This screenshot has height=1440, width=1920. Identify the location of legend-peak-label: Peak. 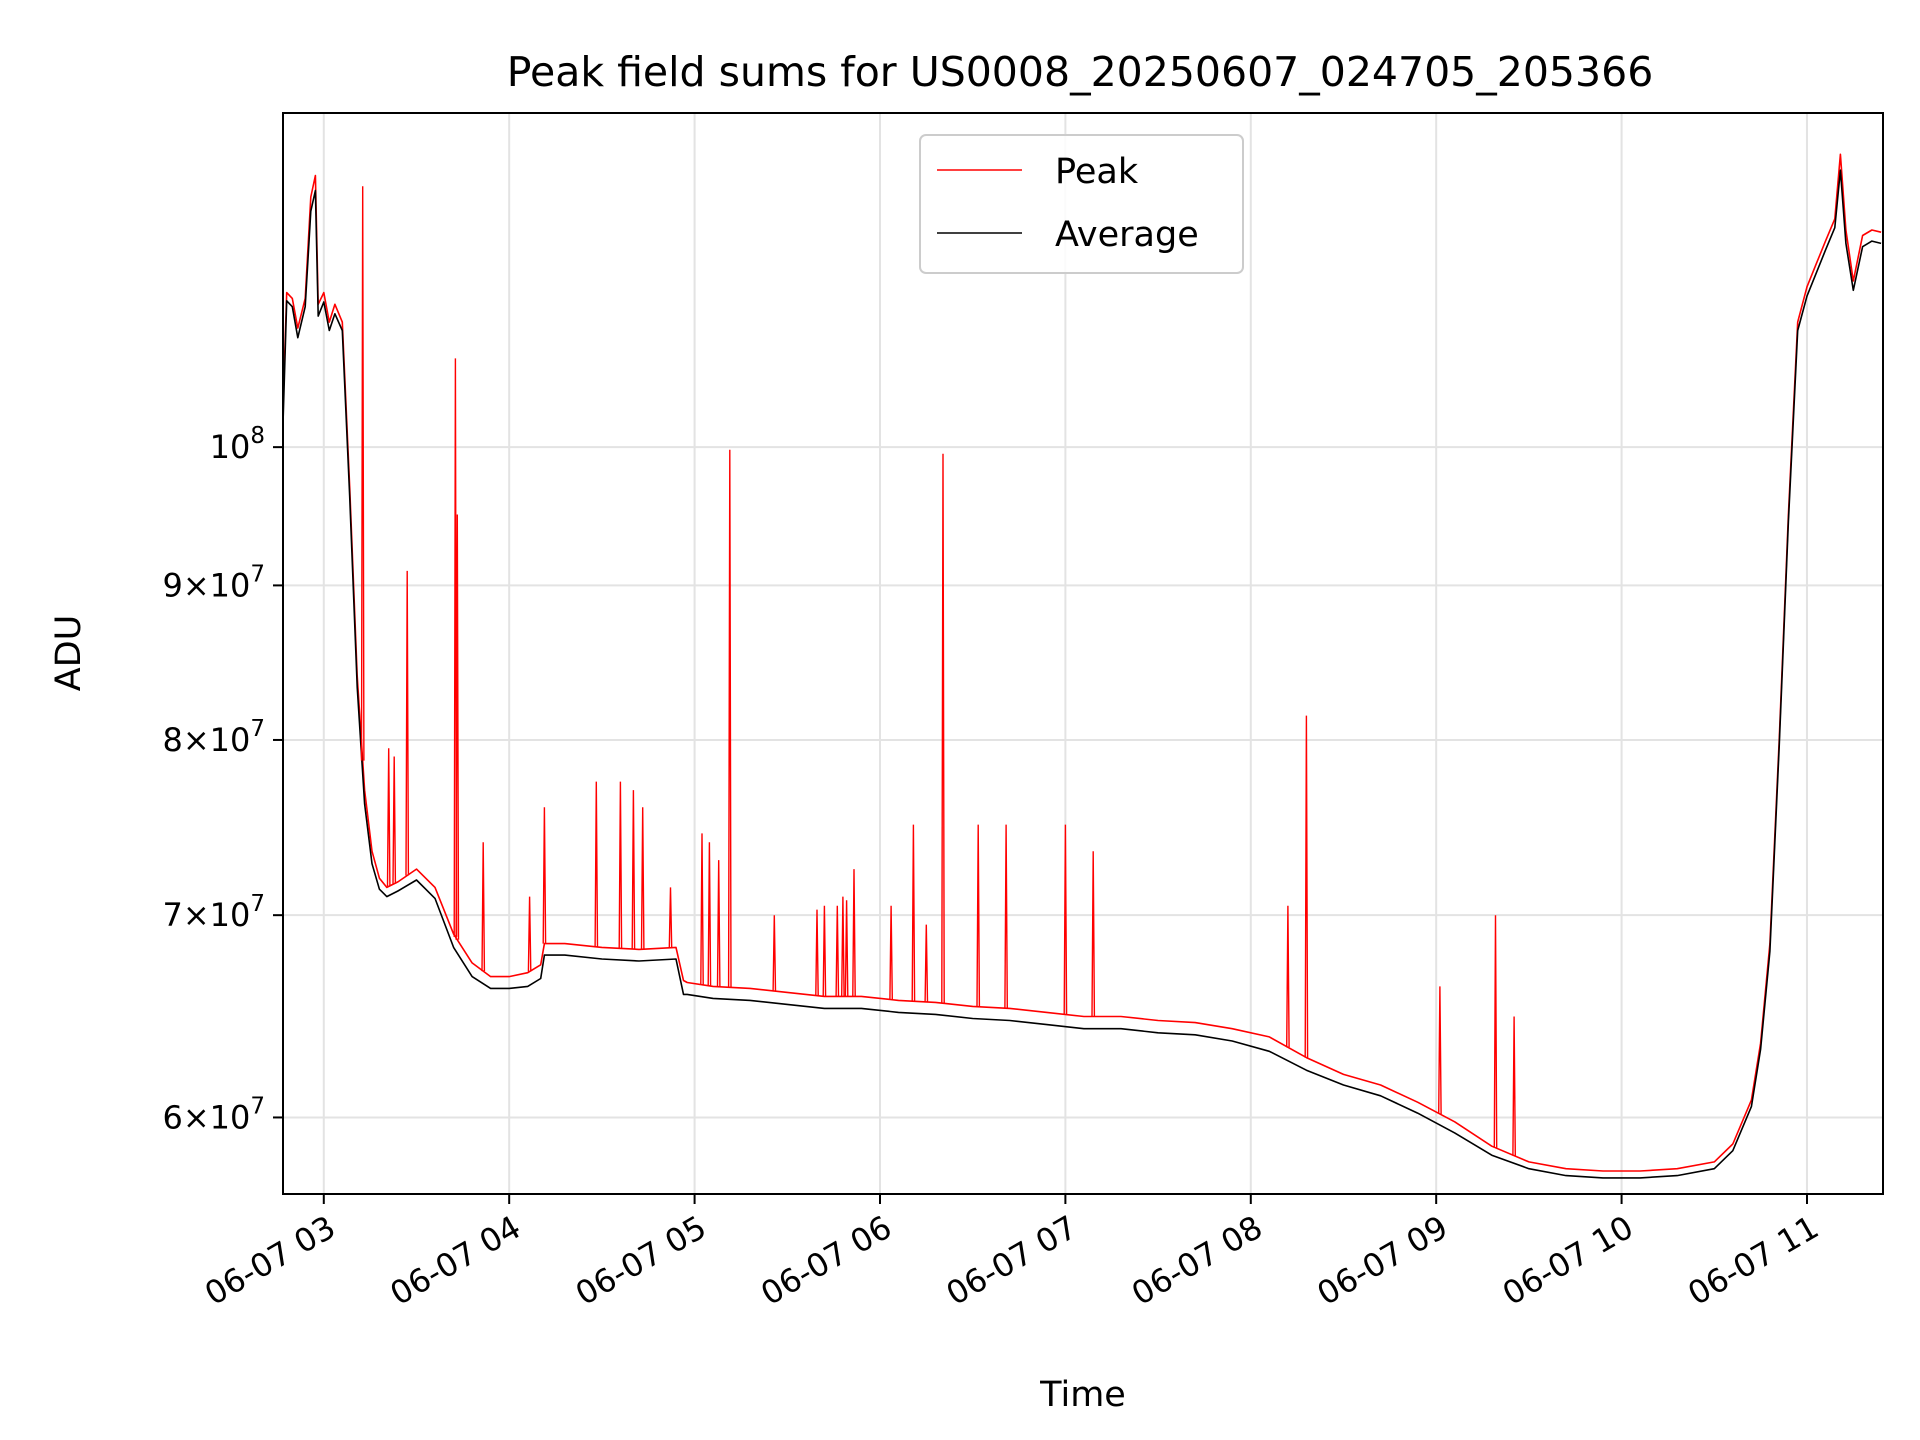
(1097, 172).